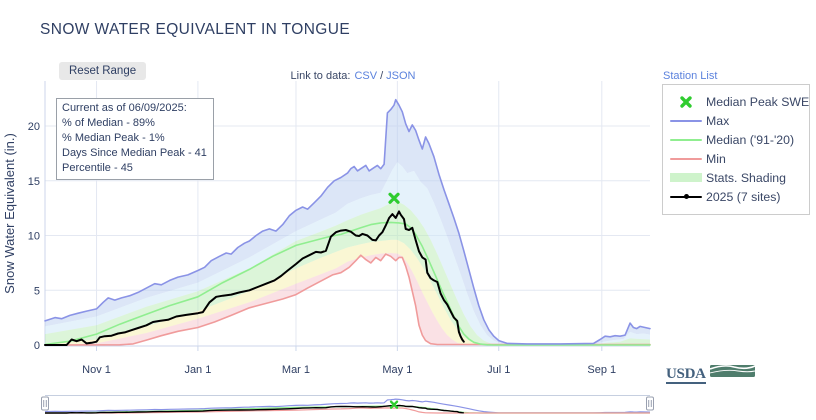 The width and height of the screenshot is (816, 420). What do you see at coordinates (686, 375) in the screenshot?
I see `usda-logo-text: USDA` at bounding box center [686, 375].